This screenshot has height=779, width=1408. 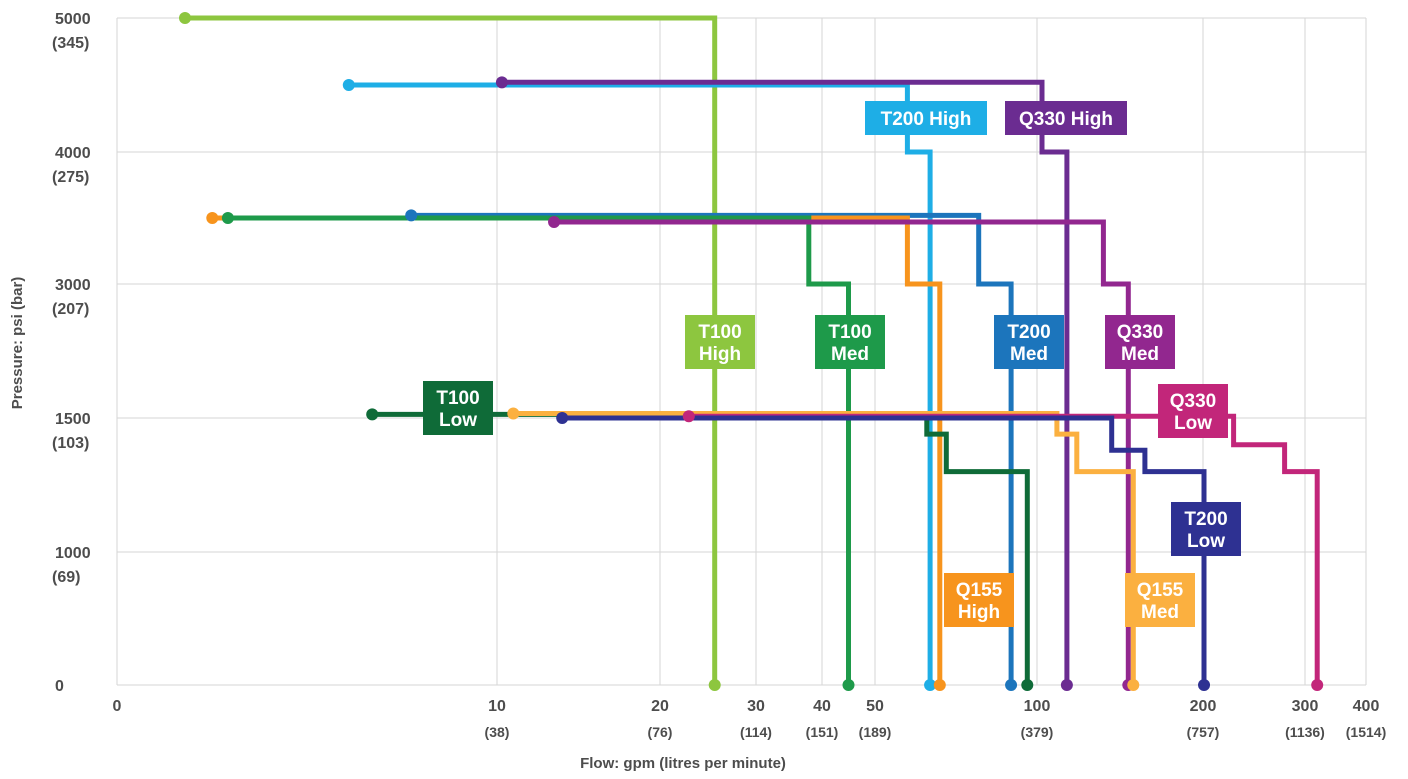 I want to click on y-tick-label: 3000, so click(x=73, y=285).